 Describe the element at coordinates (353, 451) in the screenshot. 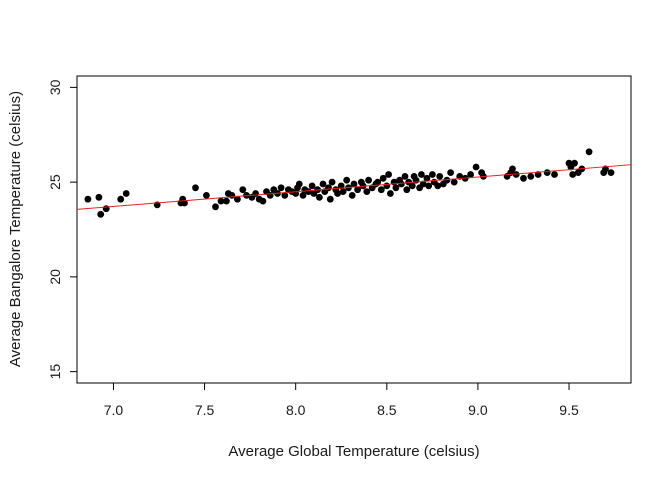

I see `x-axis-title: Average Global Temperature (celsius)` at that location.